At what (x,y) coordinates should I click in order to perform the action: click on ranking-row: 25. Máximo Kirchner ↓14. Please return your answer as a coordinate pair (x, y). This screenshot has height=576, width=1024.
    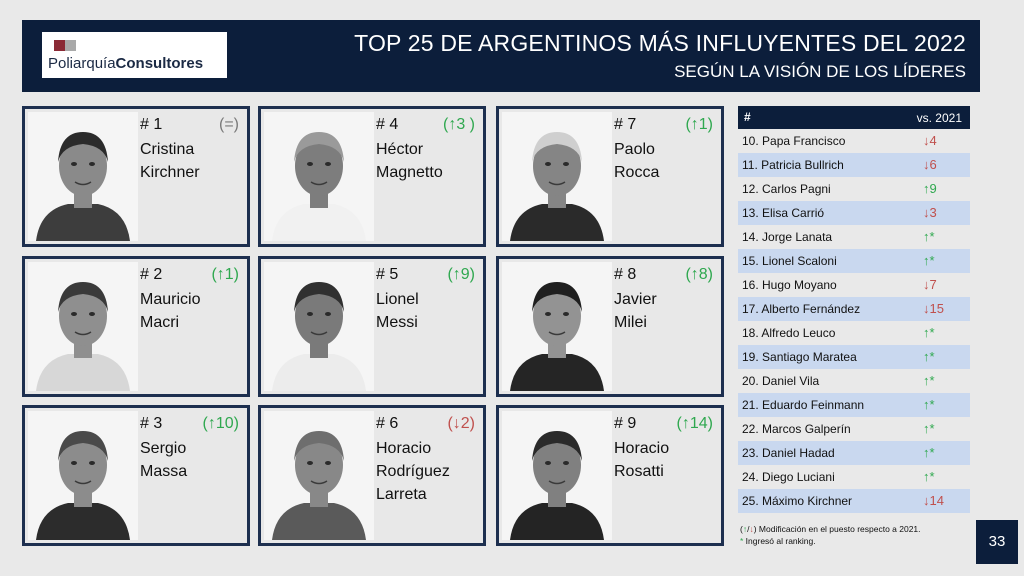
    Looking at the image, I should click on (854, 501).